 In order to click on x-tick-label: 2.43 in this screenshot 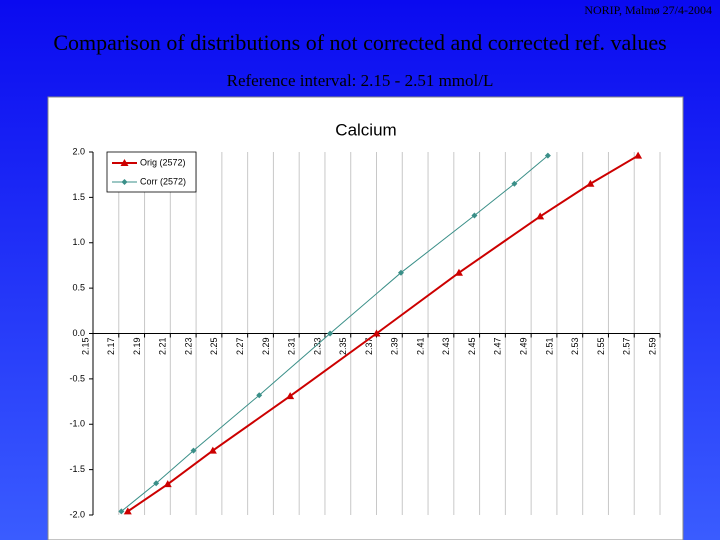, I will do `click(446, 347)`.